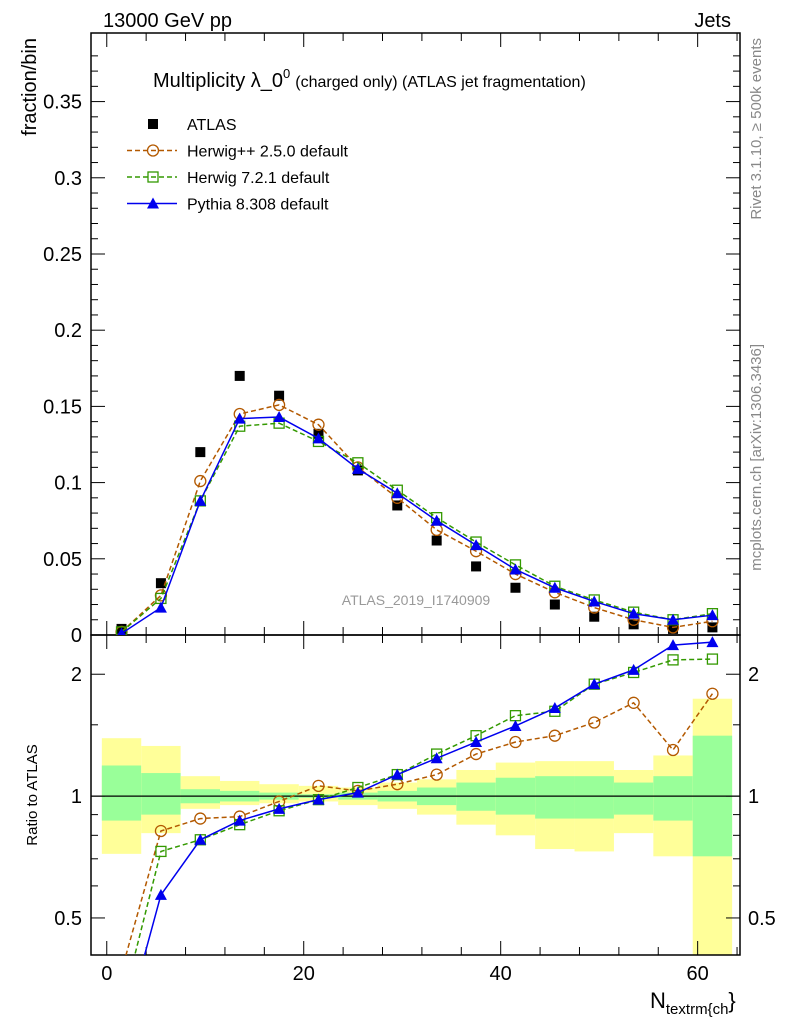 This screenshot has height=1024, width=786. Describe the element at coordinates (753, 675) in the screenshot. I see `ratio-y-tick-label-right: 2` at that location.